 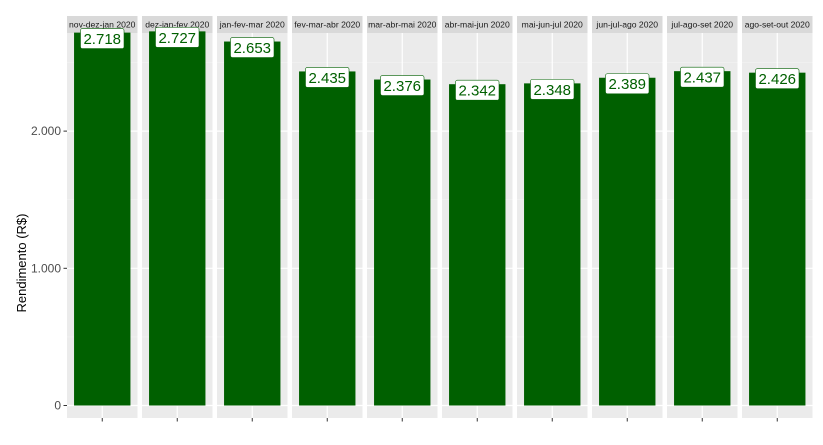 I want to click on bar-value-label: 2.342, so click(x=477, y=91).